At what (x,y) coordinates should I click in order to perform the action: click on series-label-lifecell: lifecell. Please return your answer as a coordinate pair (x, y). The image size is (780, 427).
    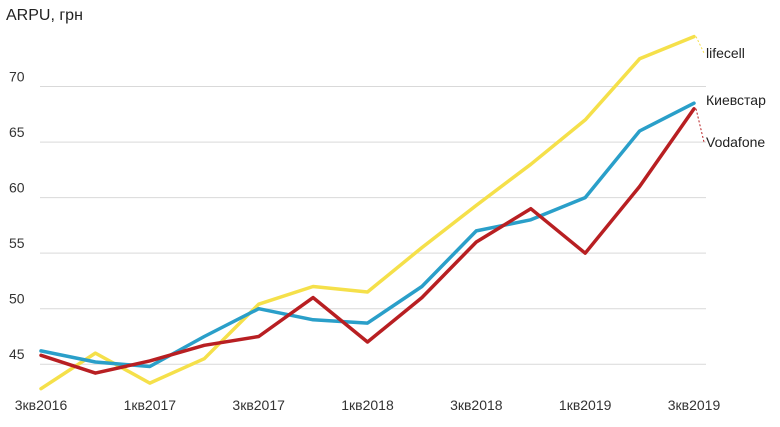
    Looking at the image, I should click on (725, 53).